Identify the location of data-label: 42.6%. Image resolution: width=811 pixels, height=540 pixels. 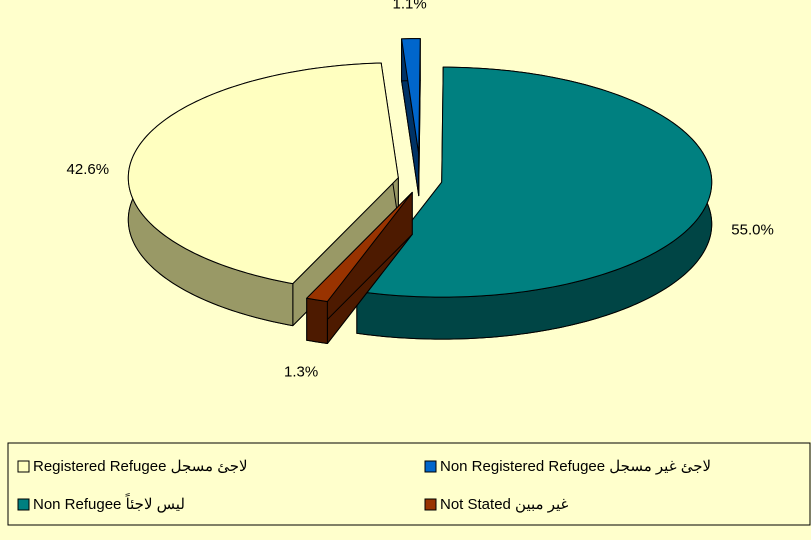
(88, 169).